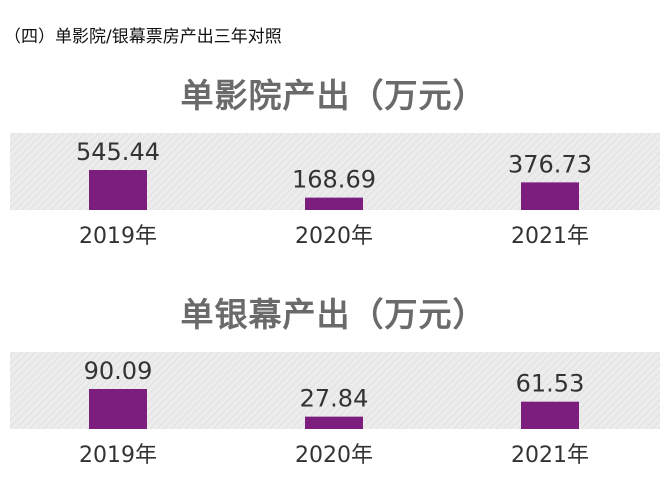  What do you see at coordinates (333, 314) in the screenshot?
I see `chart-title: 单银幕产出（万元）` at bounding box center [333, 314].